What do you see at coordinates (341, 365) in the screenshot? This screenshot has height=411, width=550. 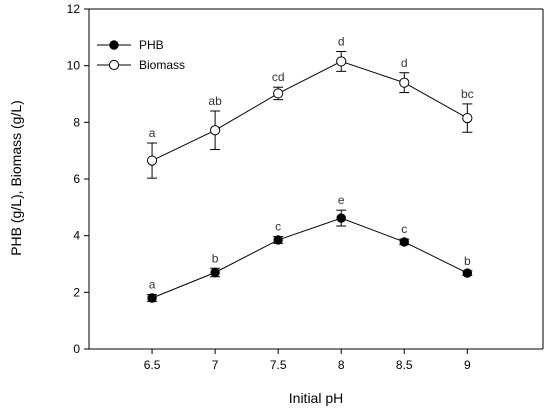 I see `x-tick-label: 8` at bounding box center [341, 365].